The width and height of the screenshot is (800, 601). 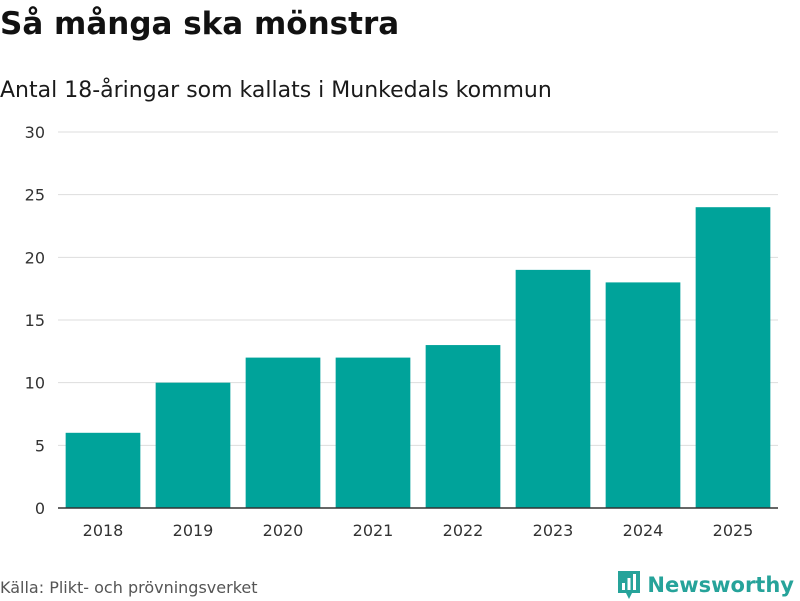 I want to click on y-tick-label: 25, so click(x=35, y=195).